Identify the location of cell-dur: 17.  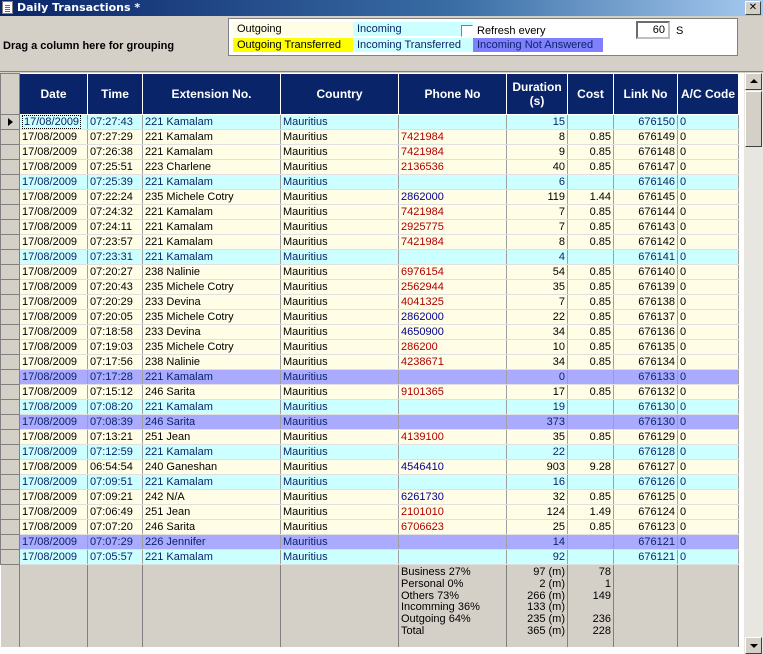
(537, 392).